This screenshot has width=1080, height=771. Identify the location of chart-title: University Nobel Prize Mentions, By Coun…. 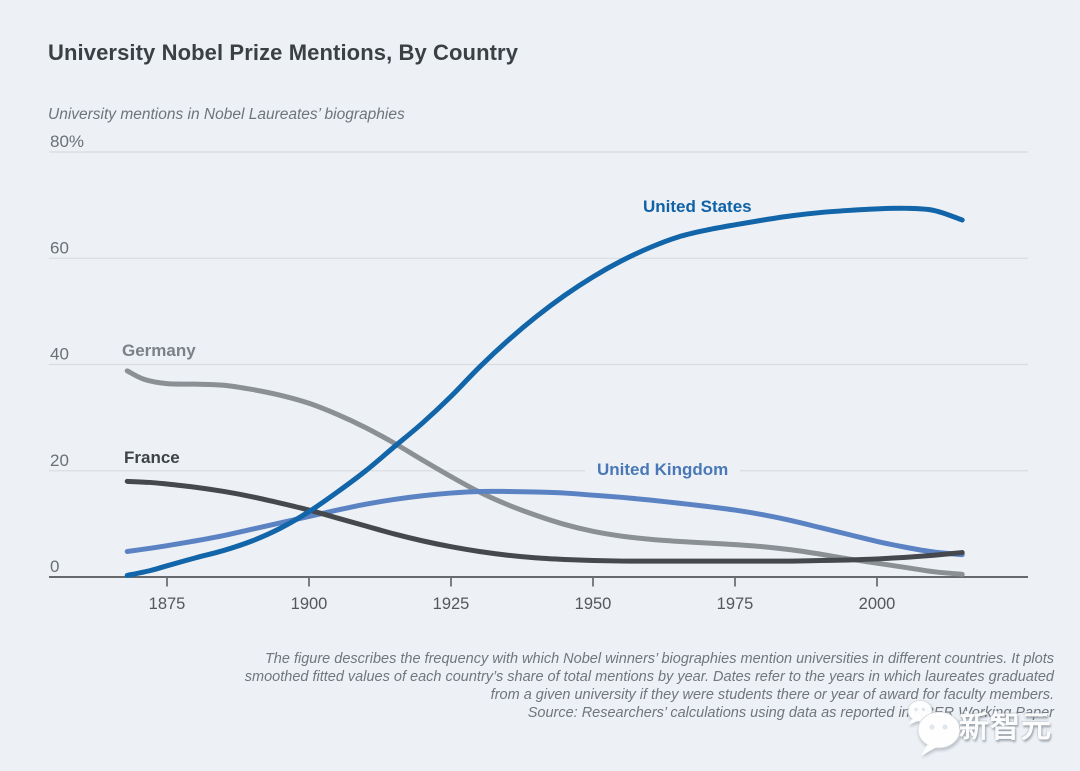
(283, 52).